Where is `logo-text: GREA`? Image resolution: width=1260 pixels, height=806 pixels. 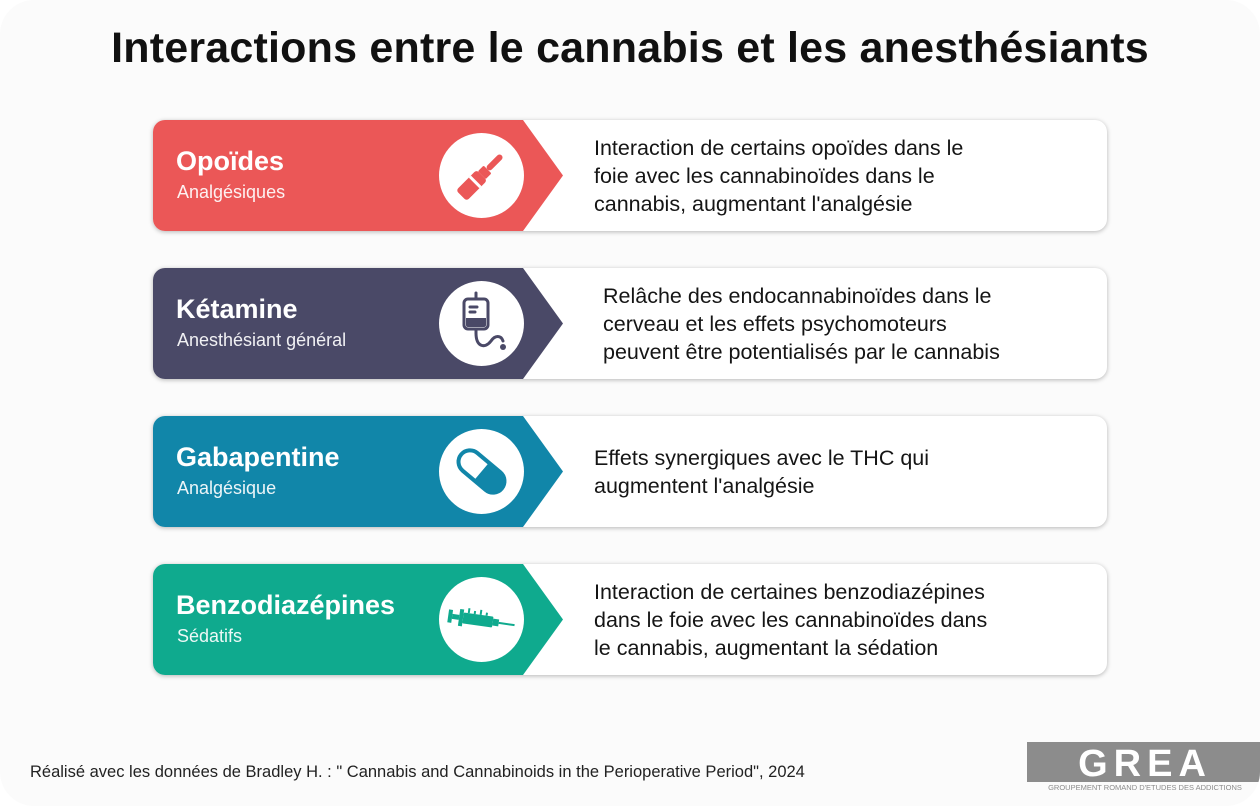 logo-text: GREA is located at coordinates (1145, 764).